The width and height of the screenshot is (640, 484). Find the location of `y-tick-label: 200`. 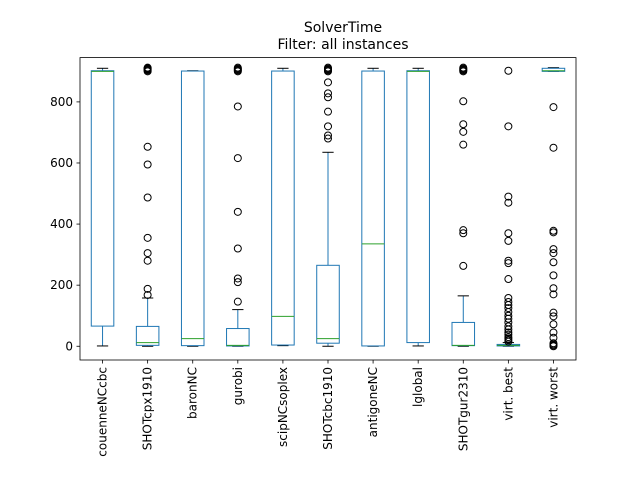

y-tick-label: 200 is located at coordinates (61, 285).